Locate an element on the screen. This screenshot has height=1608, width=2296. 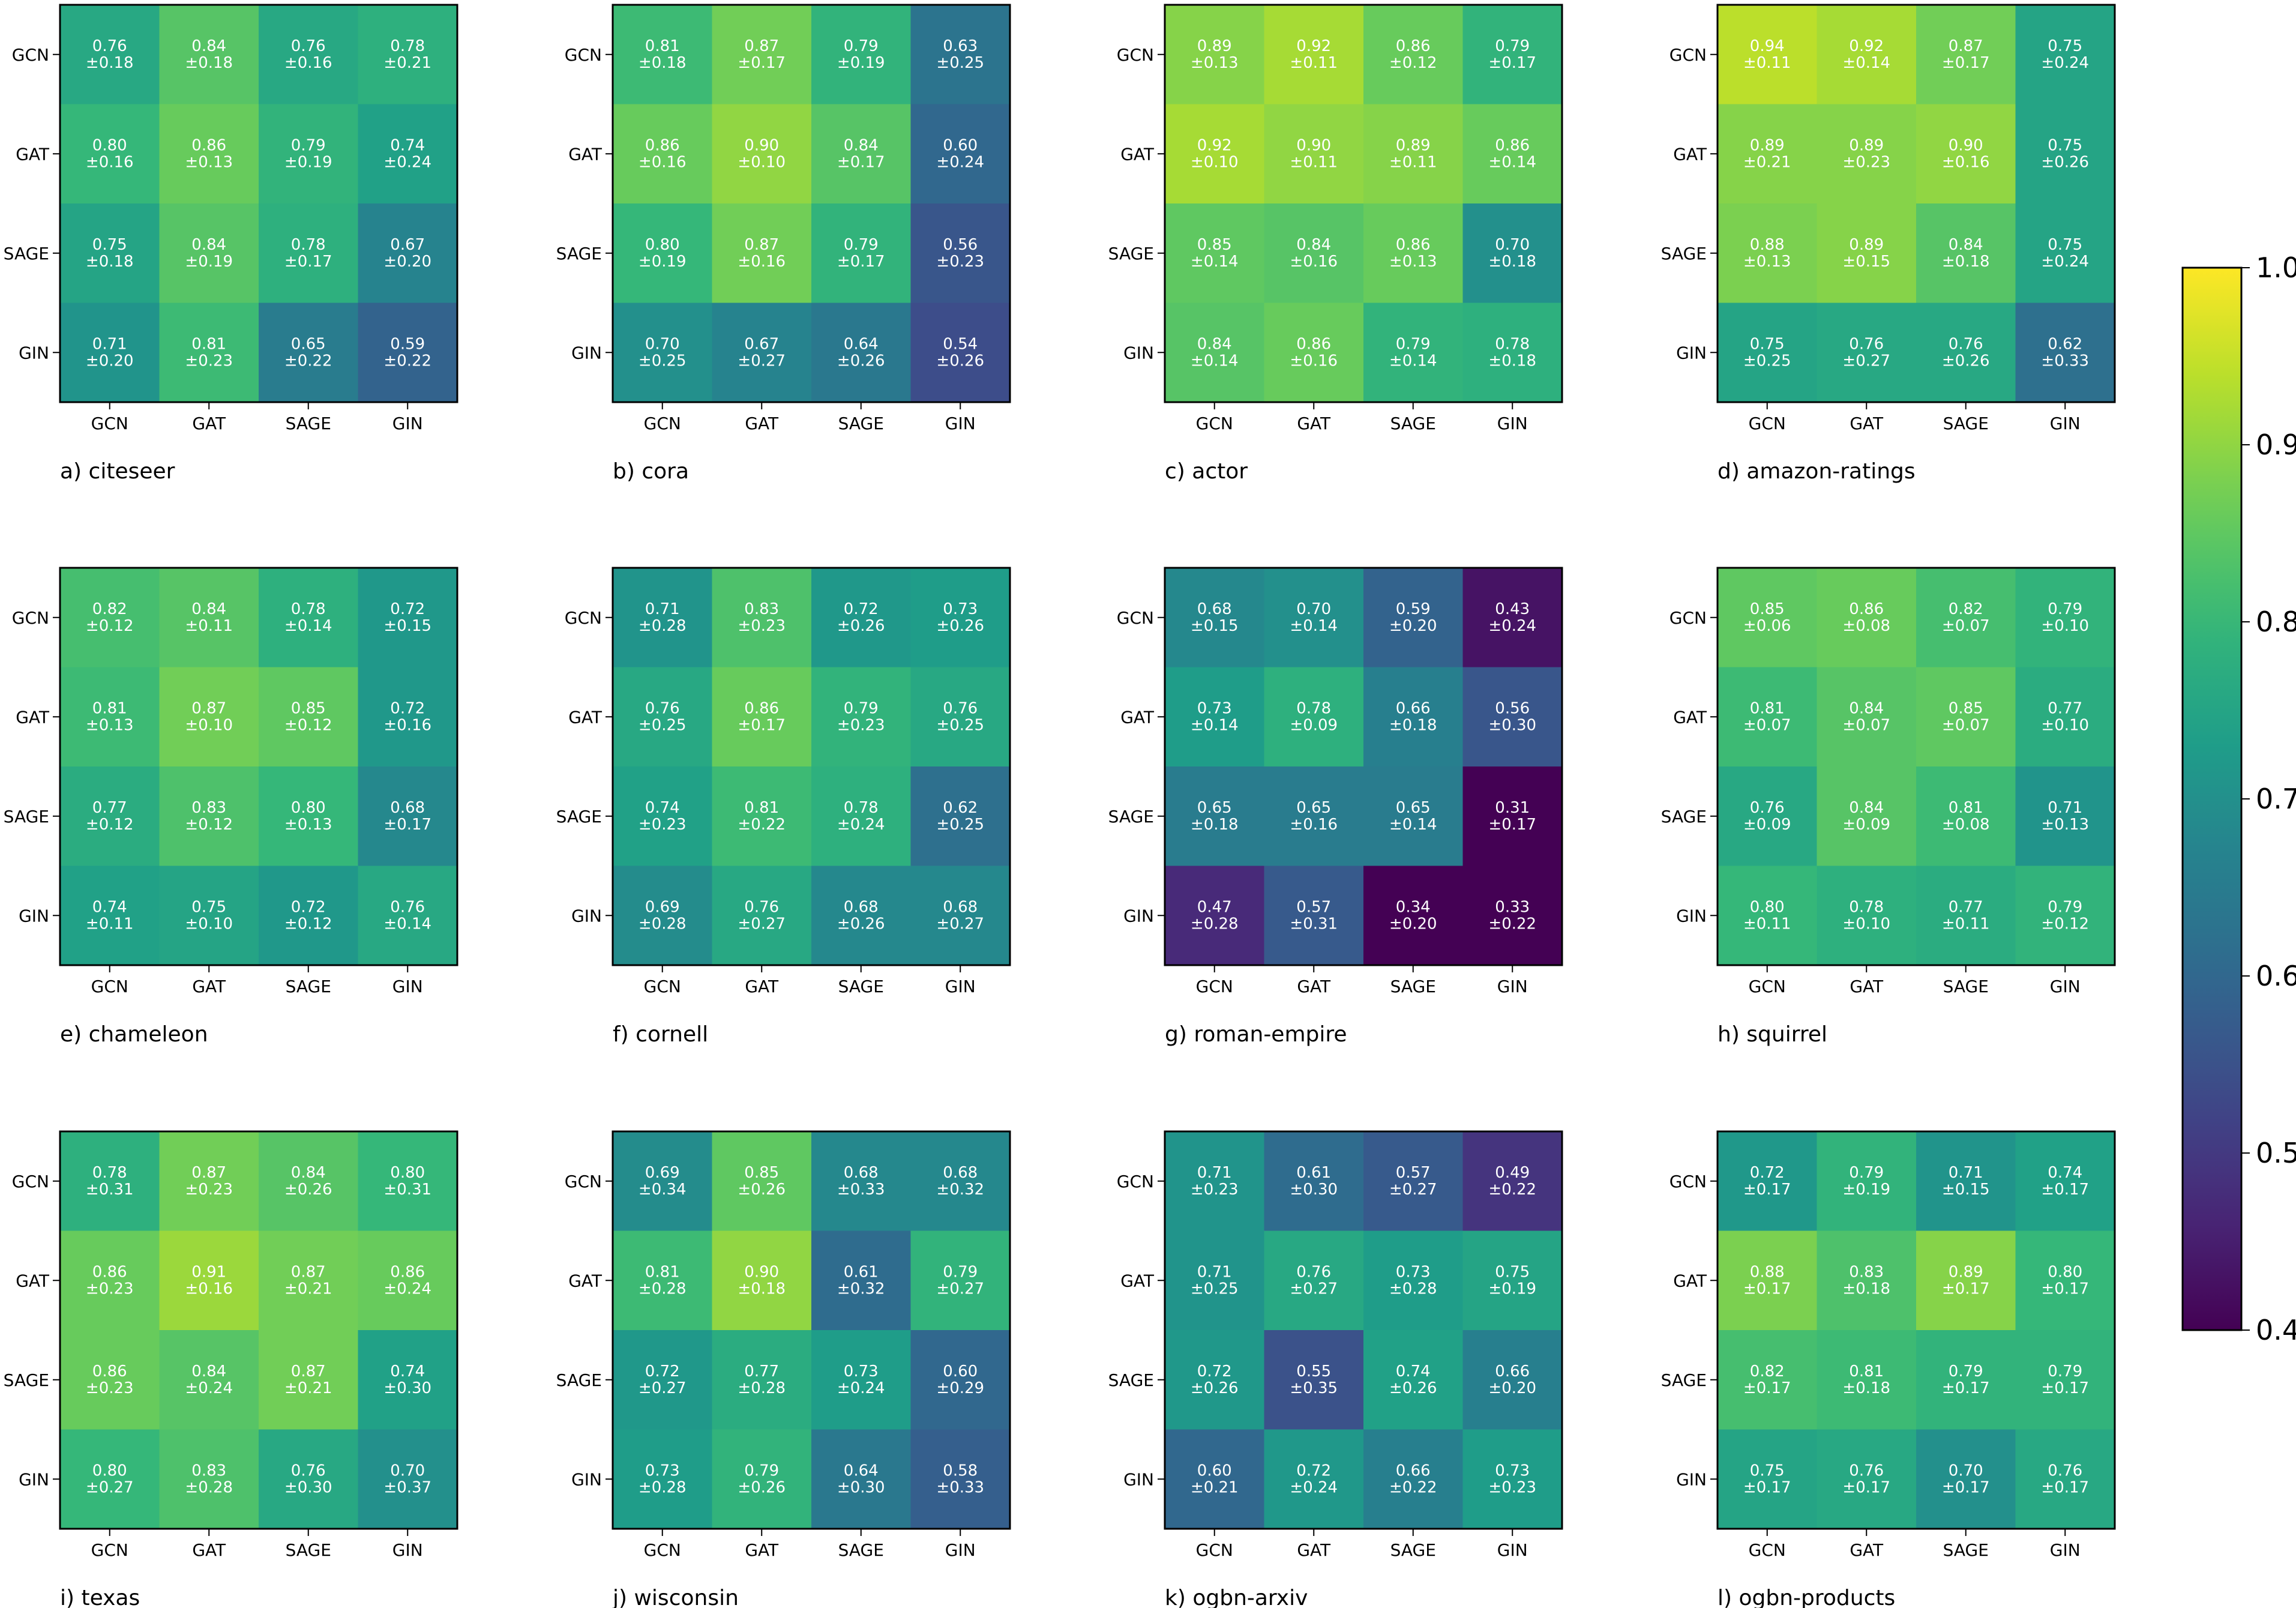
cell-std-label: ±0.26 is located at coordinates (861, 924).